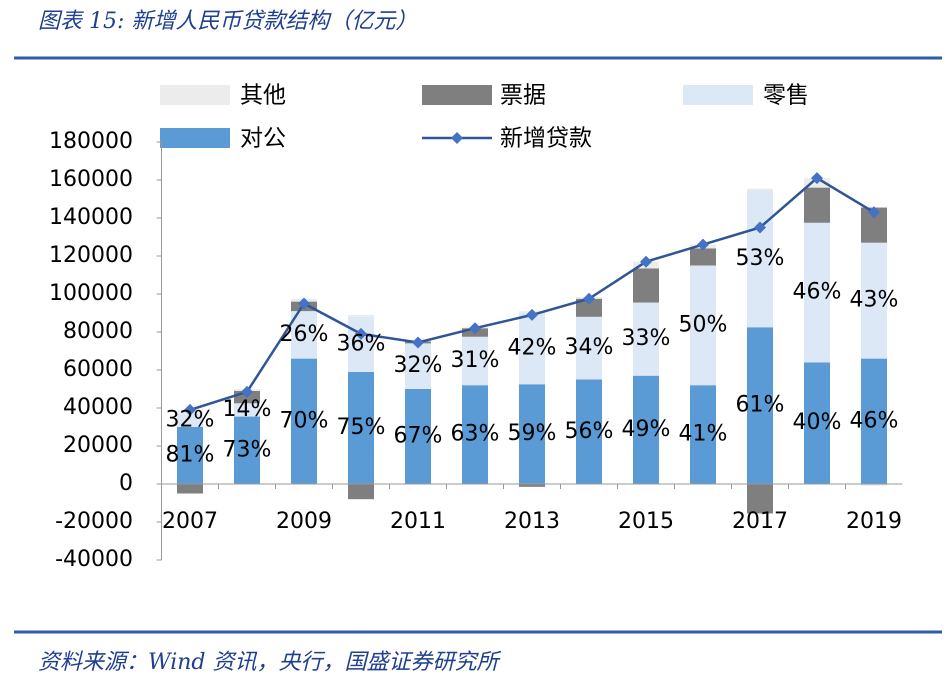 The height and width of the screenshot is (684, 952). I want to click on y-tick-label: 20000, so click(98, 445).